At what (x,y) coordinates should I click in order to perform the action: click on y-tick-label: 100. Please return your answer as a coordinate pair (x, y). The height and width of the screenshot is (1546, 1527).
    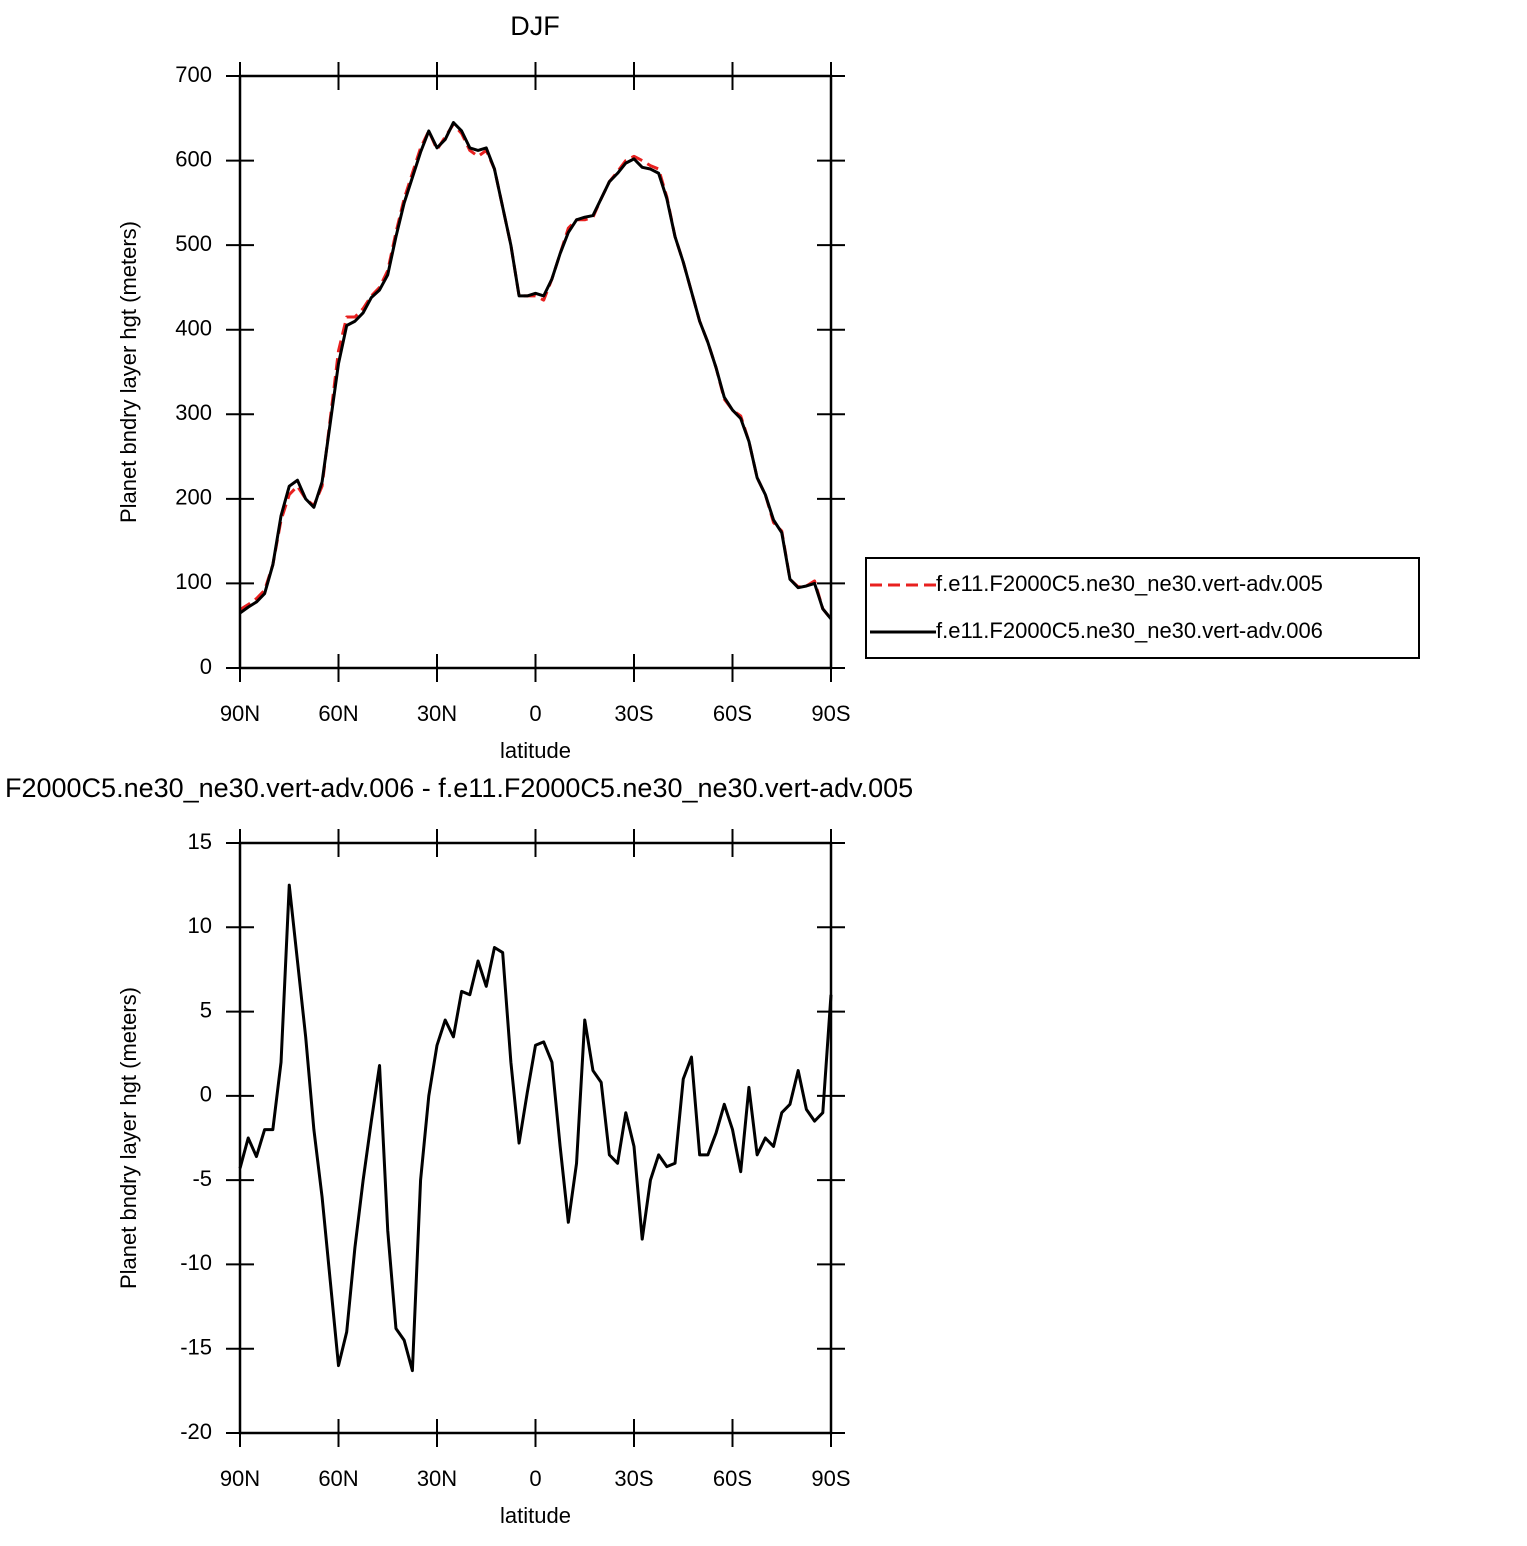
    Looking at the image, I should click on (193, 581).